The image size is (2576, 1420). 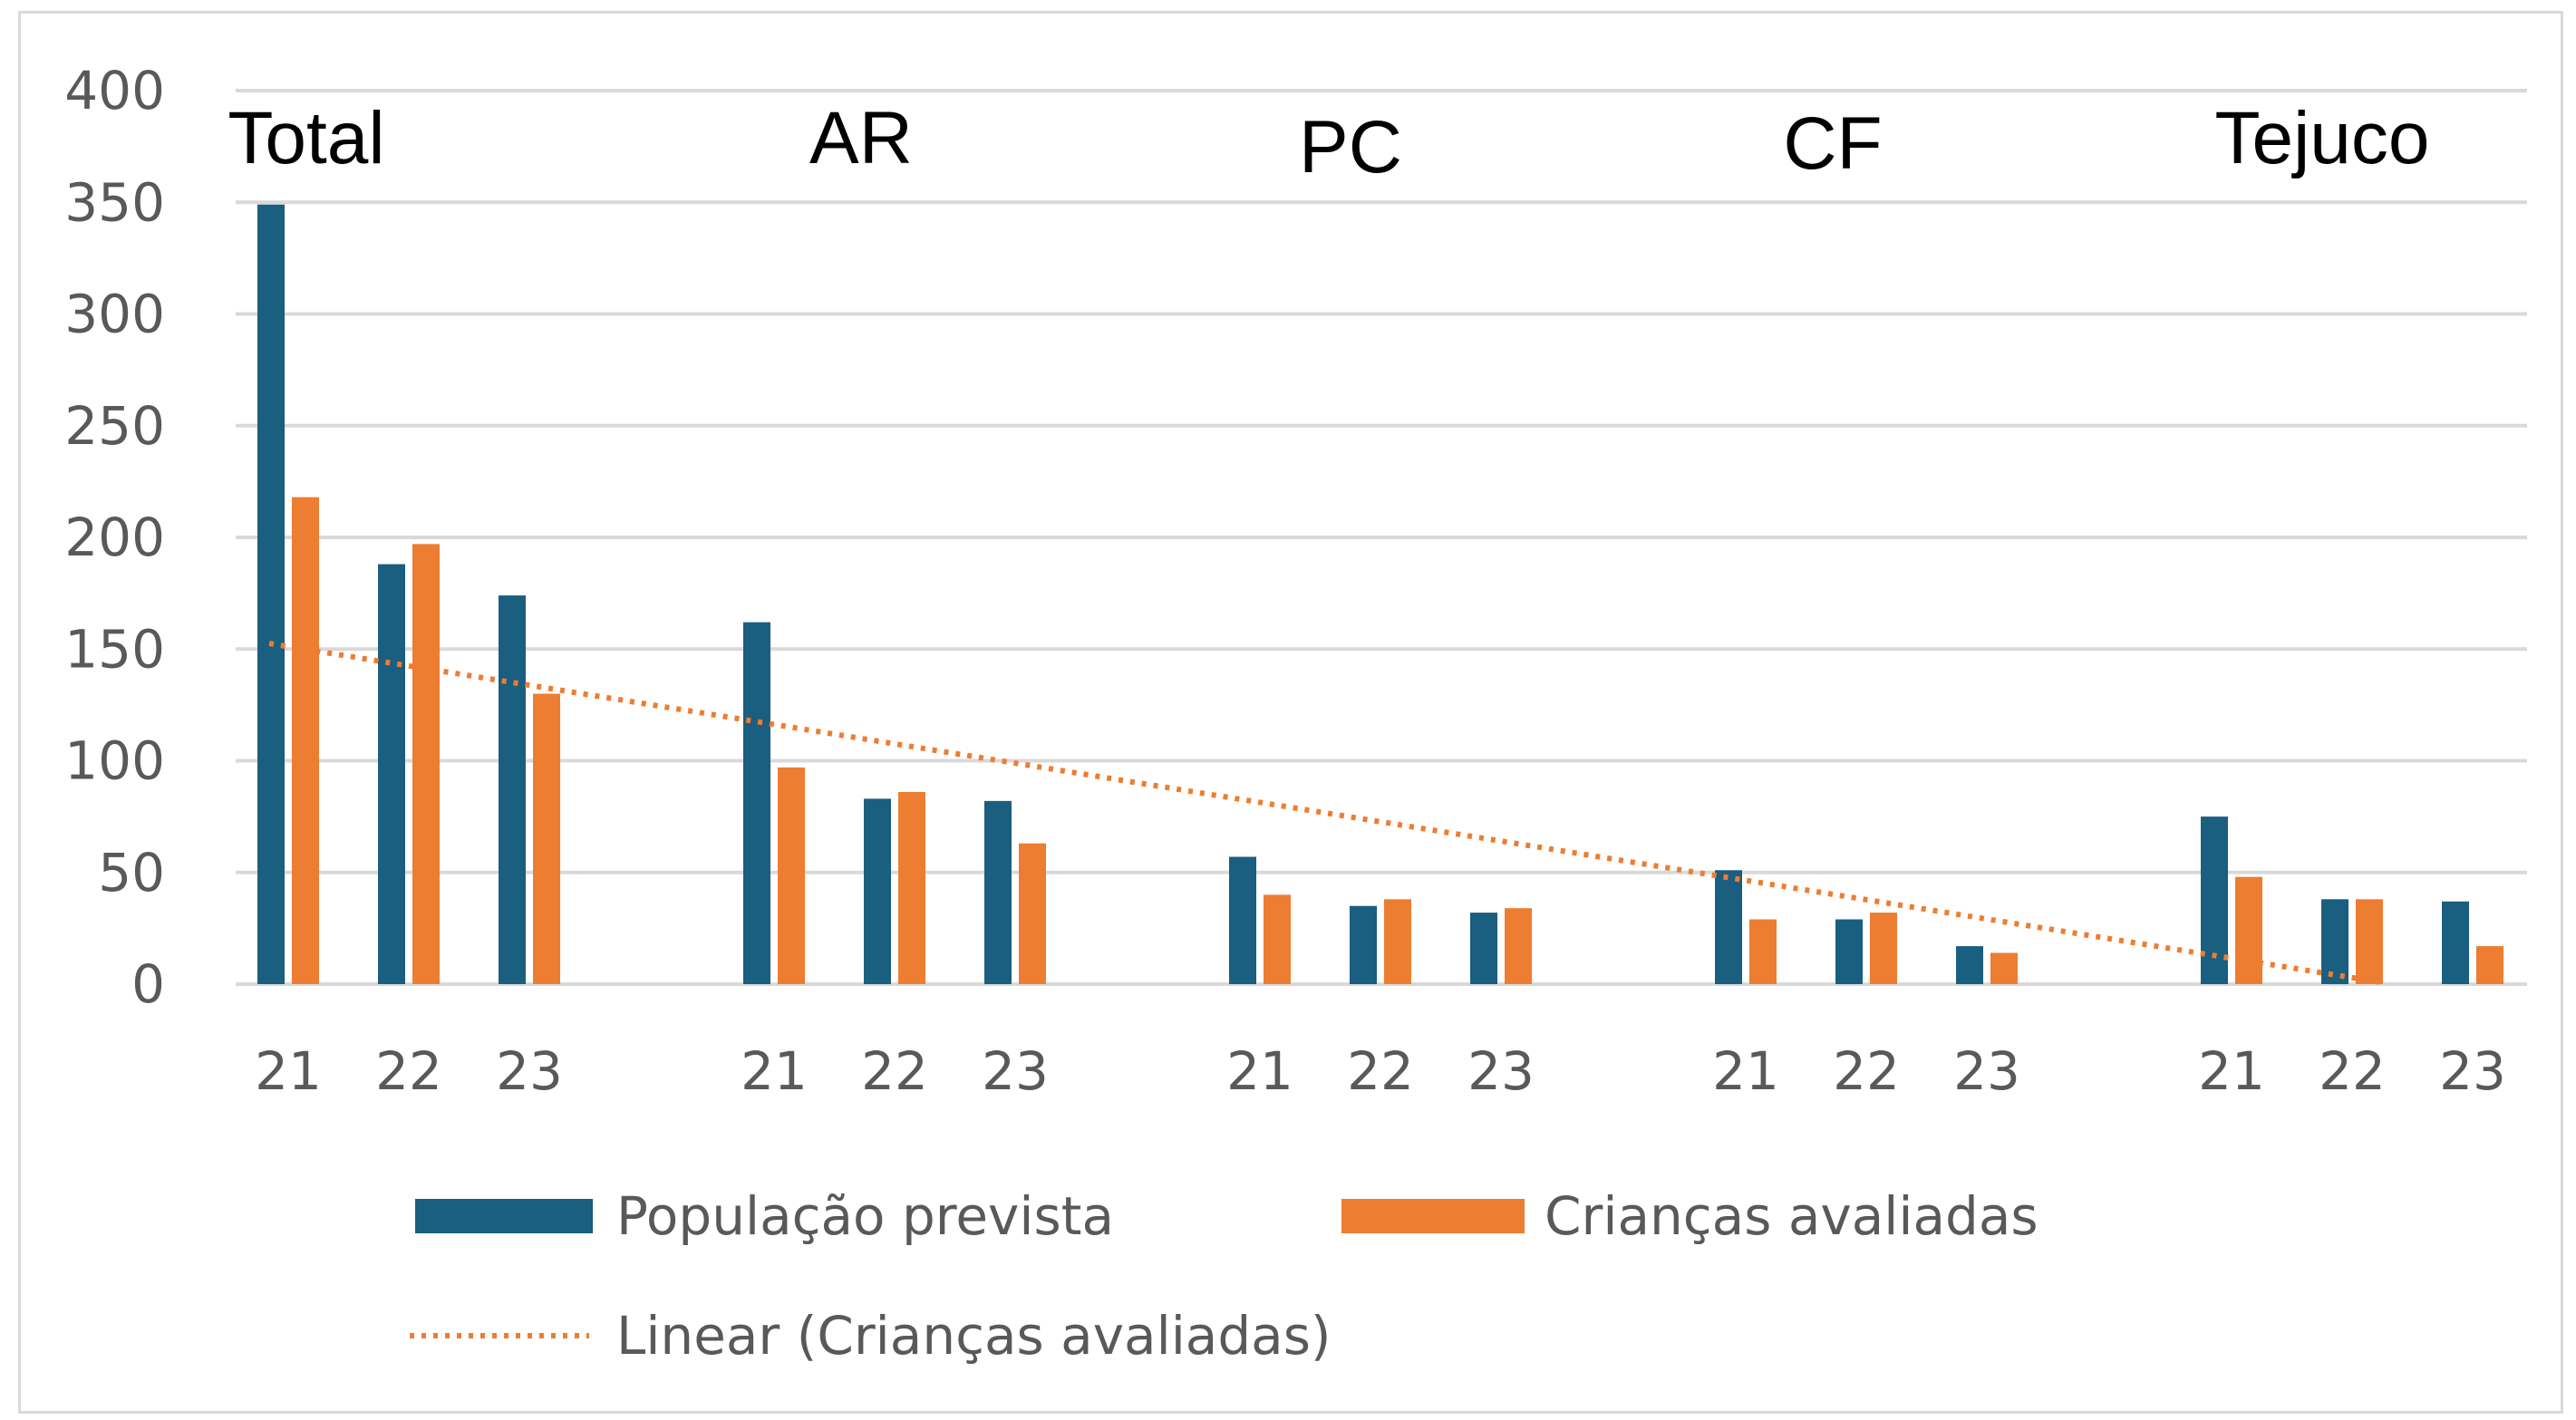 I want to click on legend-label-trendline: Linear (Crianças avaliadas), so click(x=974, y=1336).